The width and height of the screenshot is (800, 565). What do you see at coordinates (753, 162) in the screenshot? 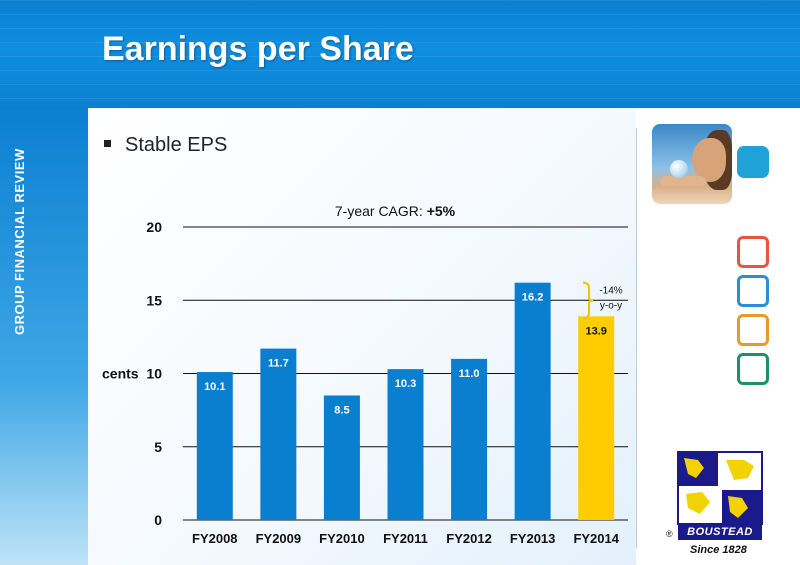
I see `teal-square-icon` at bounding box center [753, 162].